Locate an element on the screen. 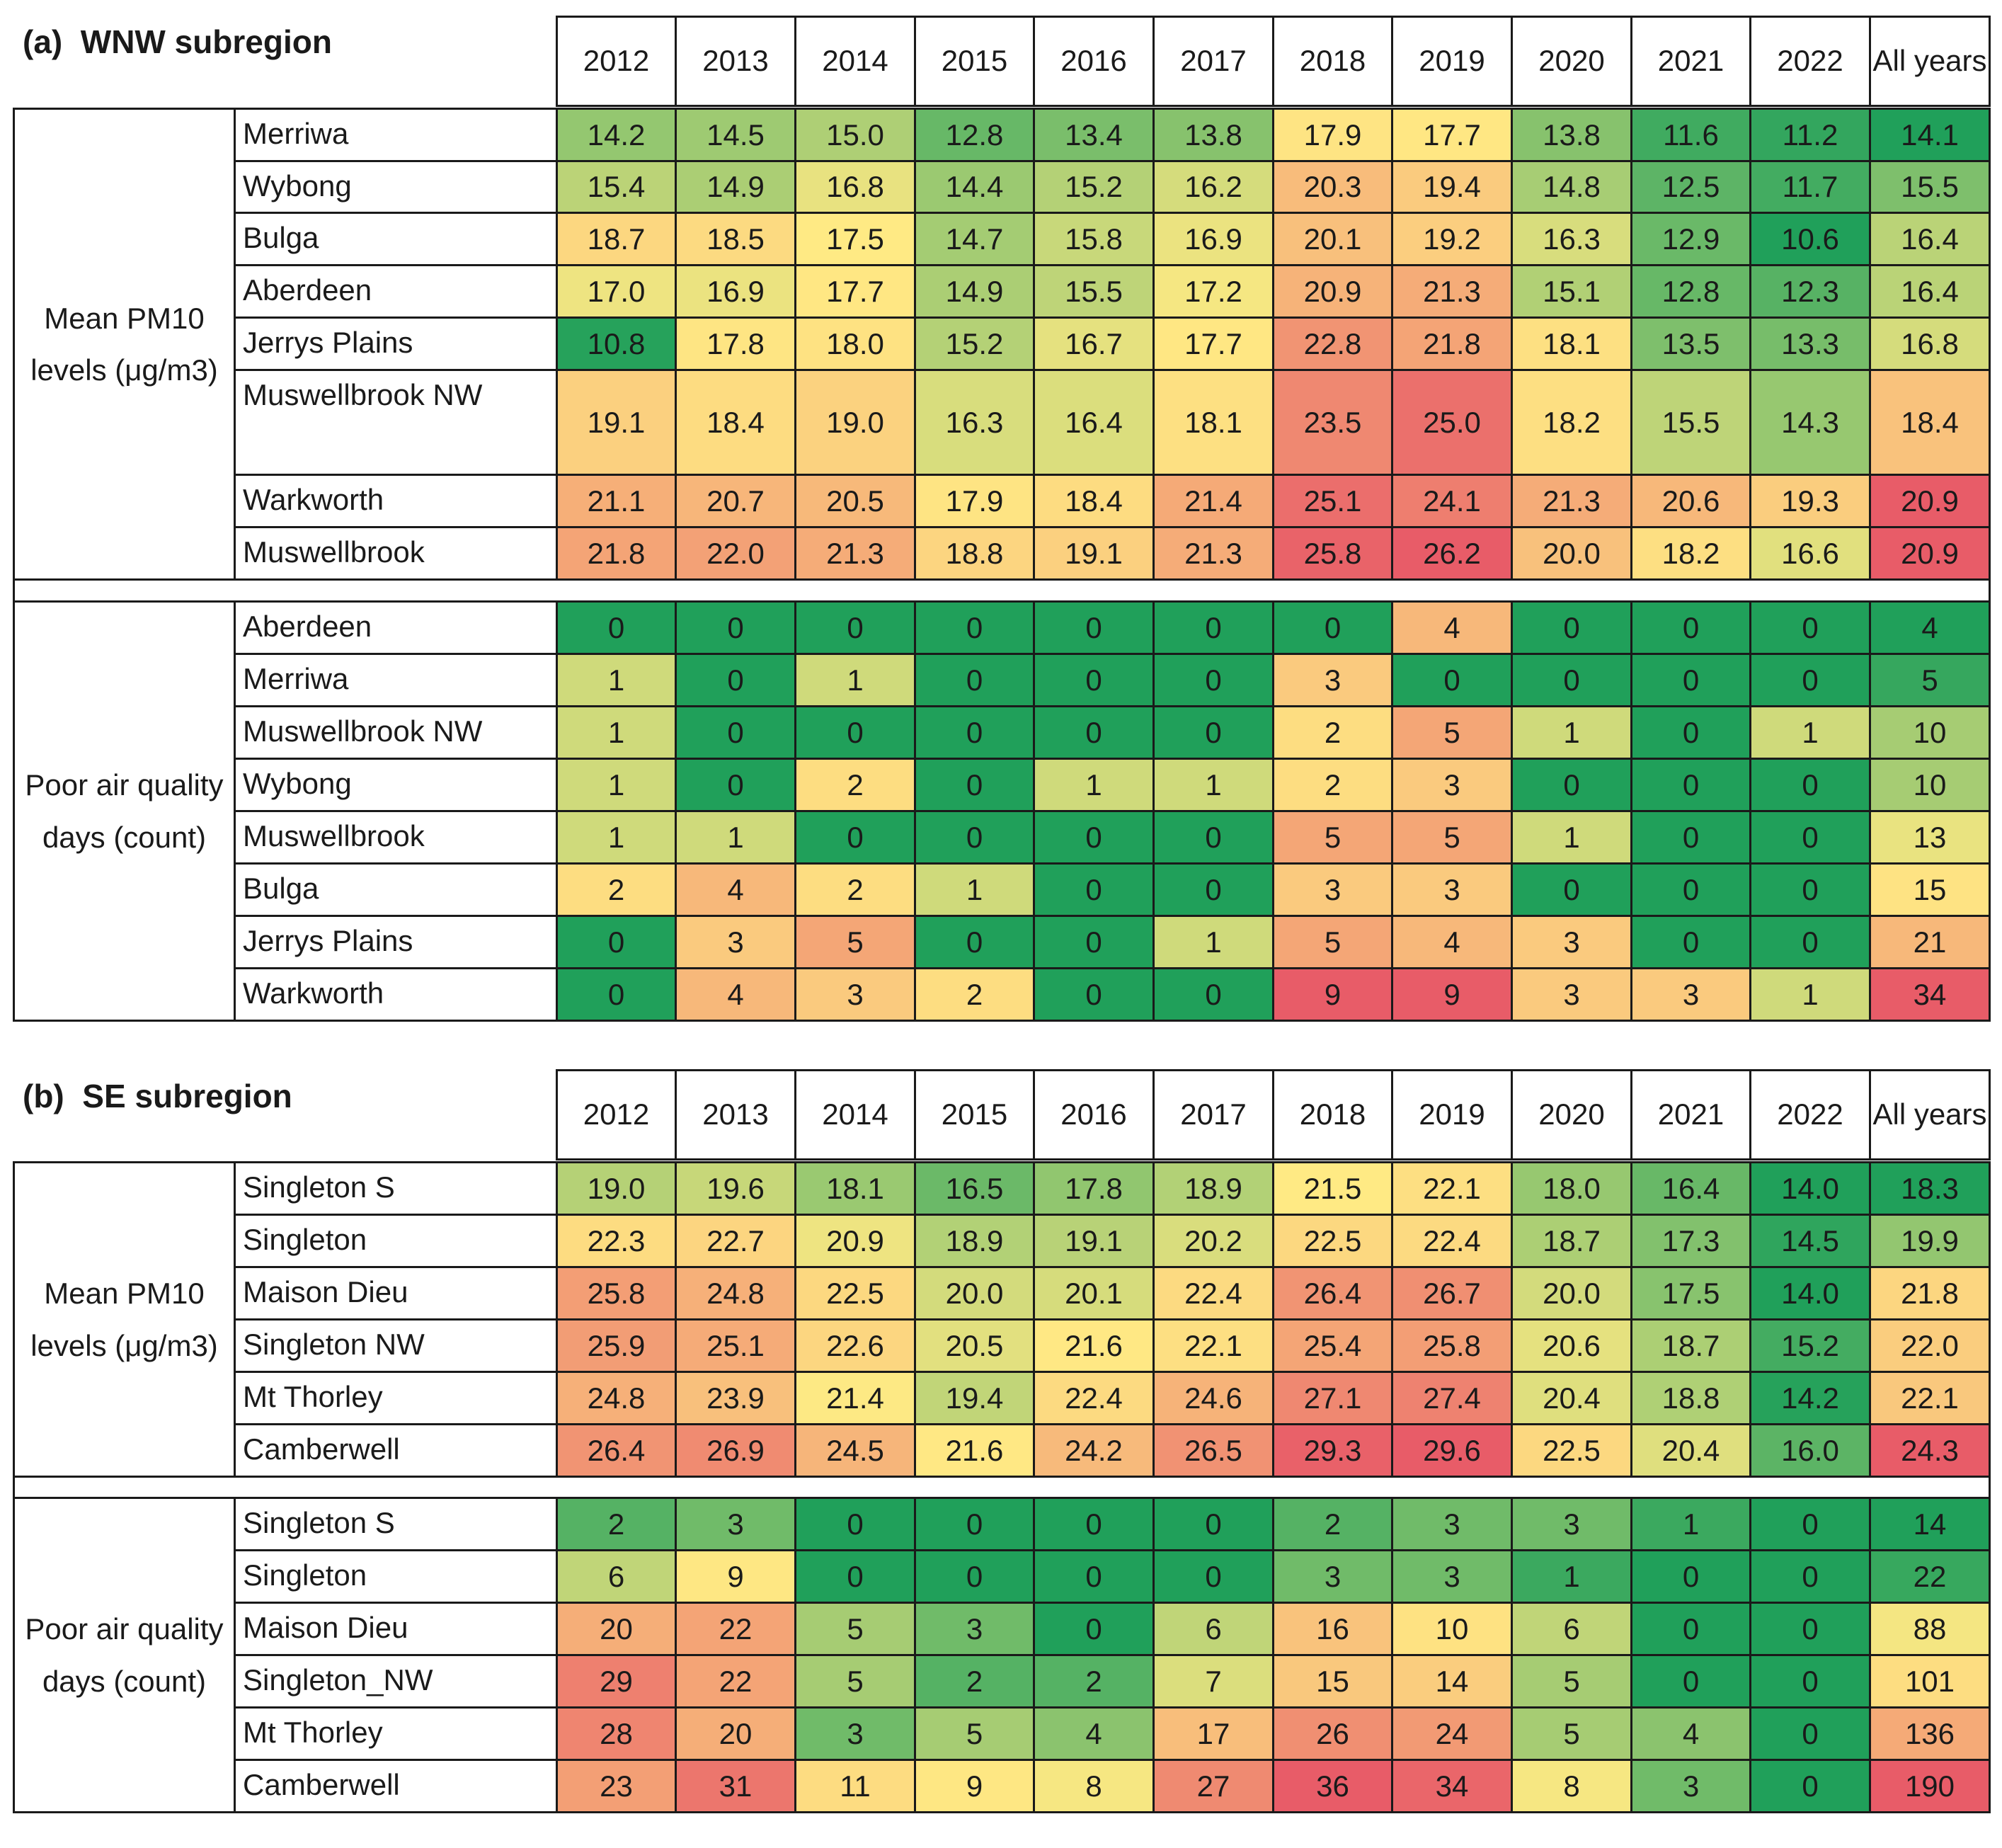 The width and height of the screenshot is (2002, 1848). value-cell: 24.1 is located at coordinates (1452, 501).